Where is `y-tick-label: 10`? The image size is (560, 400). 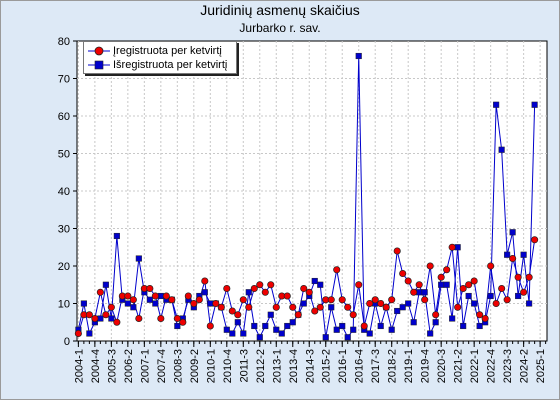 y-tick-label: 10 is located at coordinates (64, 305).